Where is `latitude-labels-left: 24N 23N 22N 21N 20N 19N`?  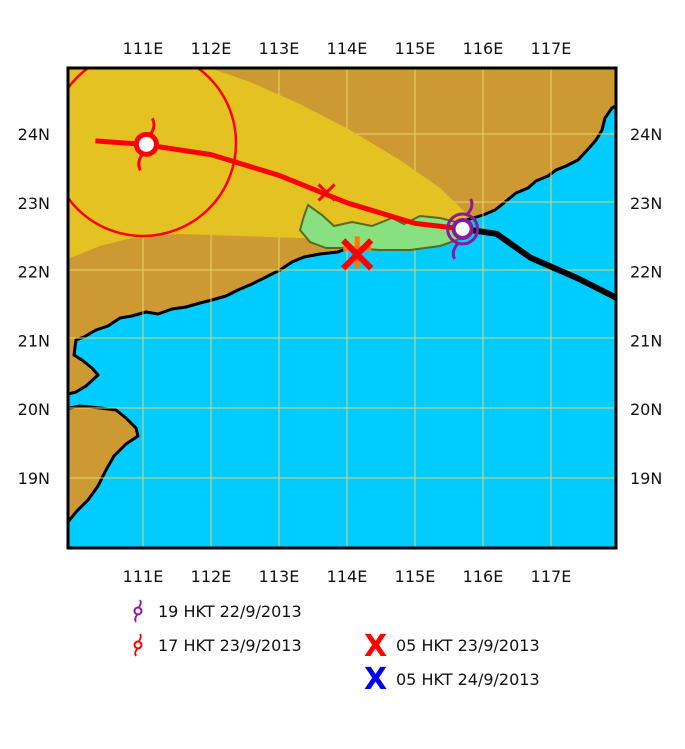
latitude-labels-left: 24N 23N 22N 21N 20N 19N is located at coordinates (34, 306).